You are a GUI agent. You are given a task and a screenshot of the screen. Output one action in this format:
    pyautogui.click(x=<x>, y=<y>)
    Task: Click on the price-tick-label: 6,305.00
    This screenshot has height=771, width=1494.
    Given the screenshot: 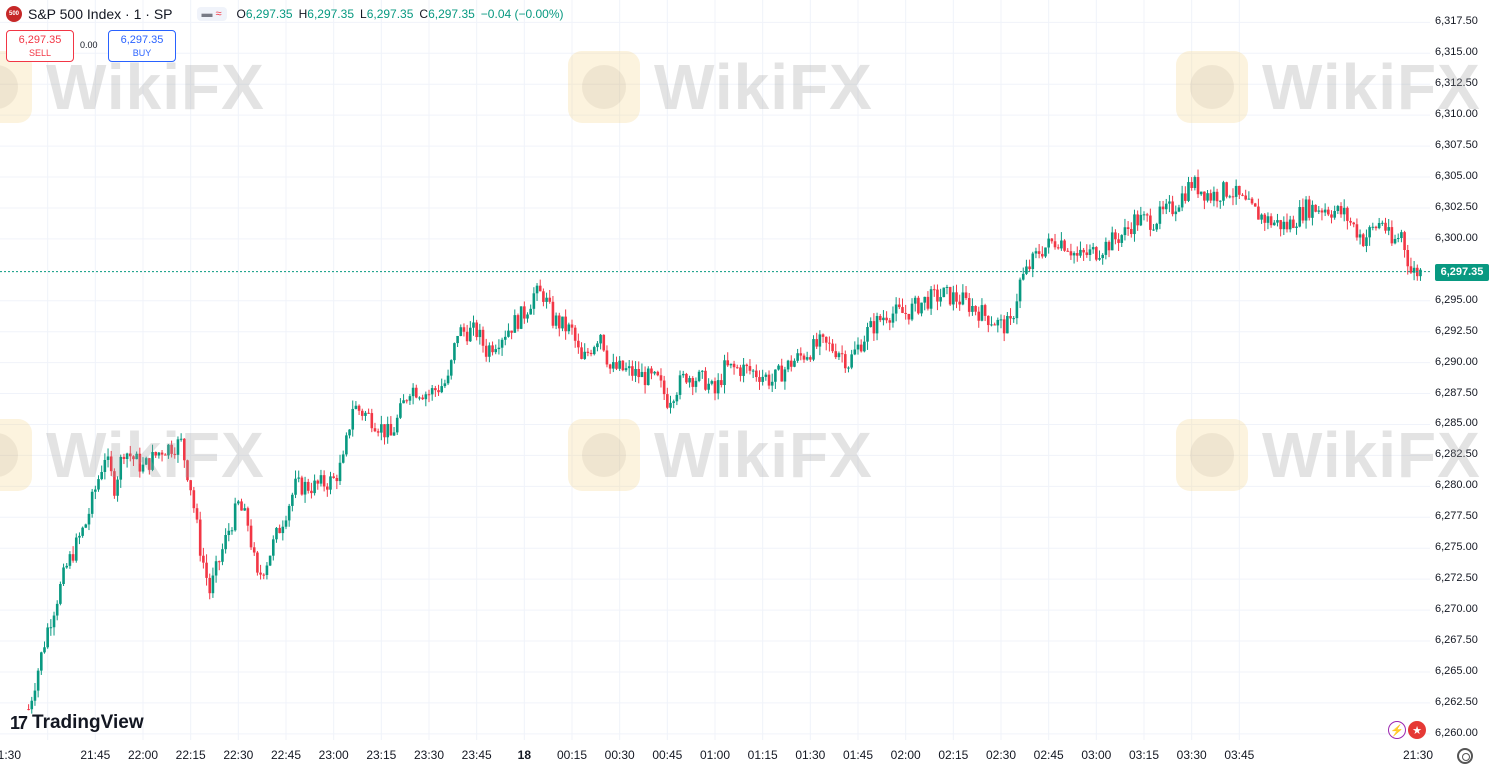 What is the action you would take?
    pyautogui.click(x=1456, y=176)
    